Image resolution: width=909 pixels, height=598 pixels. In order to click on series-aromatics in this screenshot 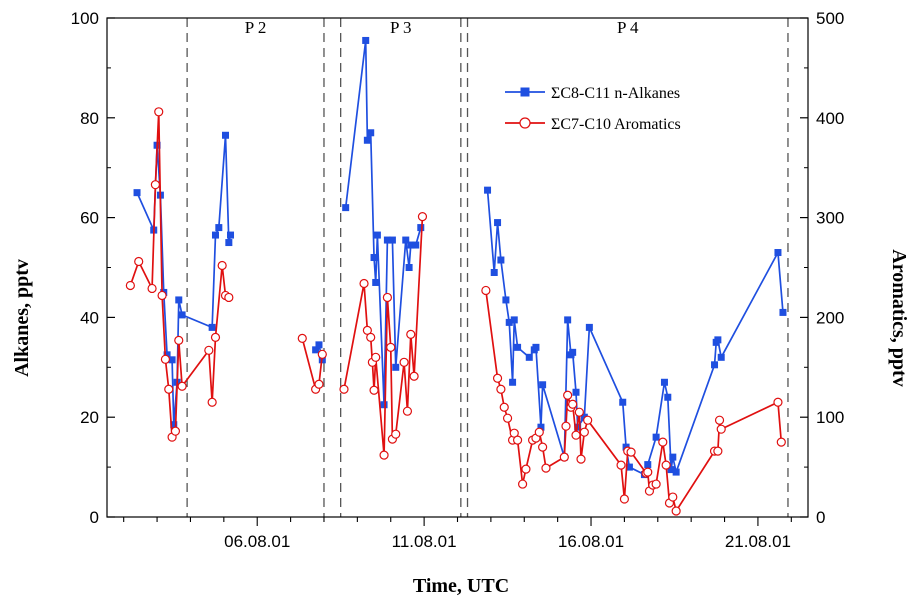, I will do `click(633, 400)`.